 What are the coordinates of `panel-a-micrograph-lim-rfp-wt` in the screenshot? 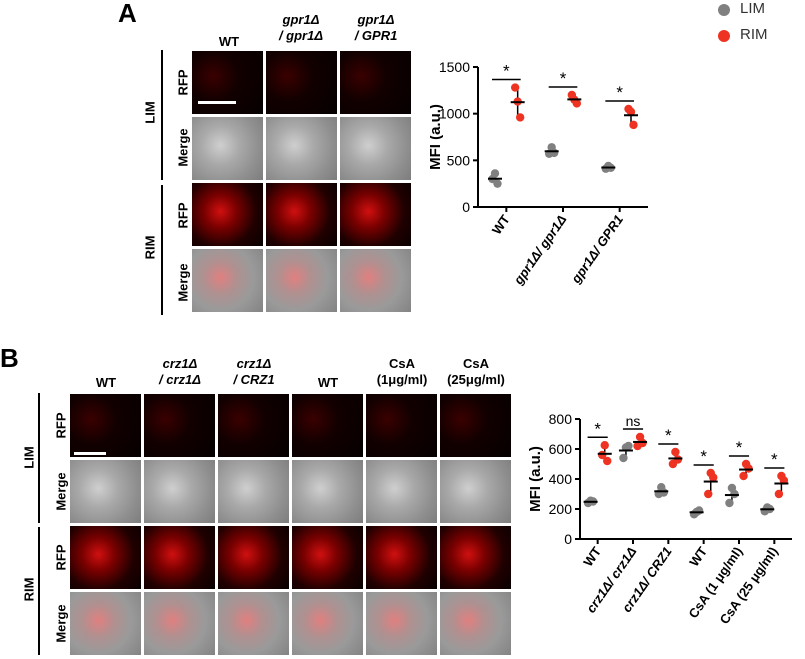 It's located at (227, 82).